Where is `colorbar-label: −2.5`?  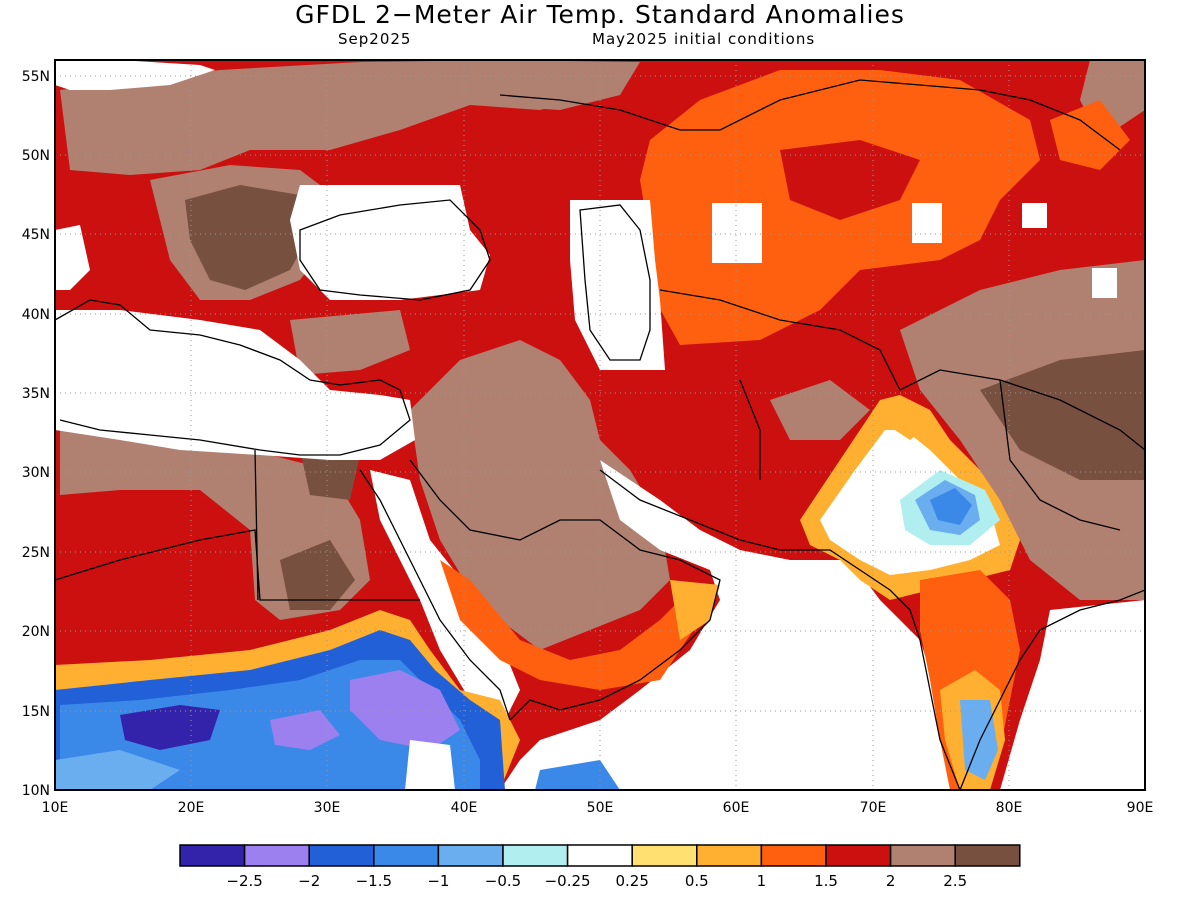
colorbar-label: −2.5 is located at coordinates (244, 881).